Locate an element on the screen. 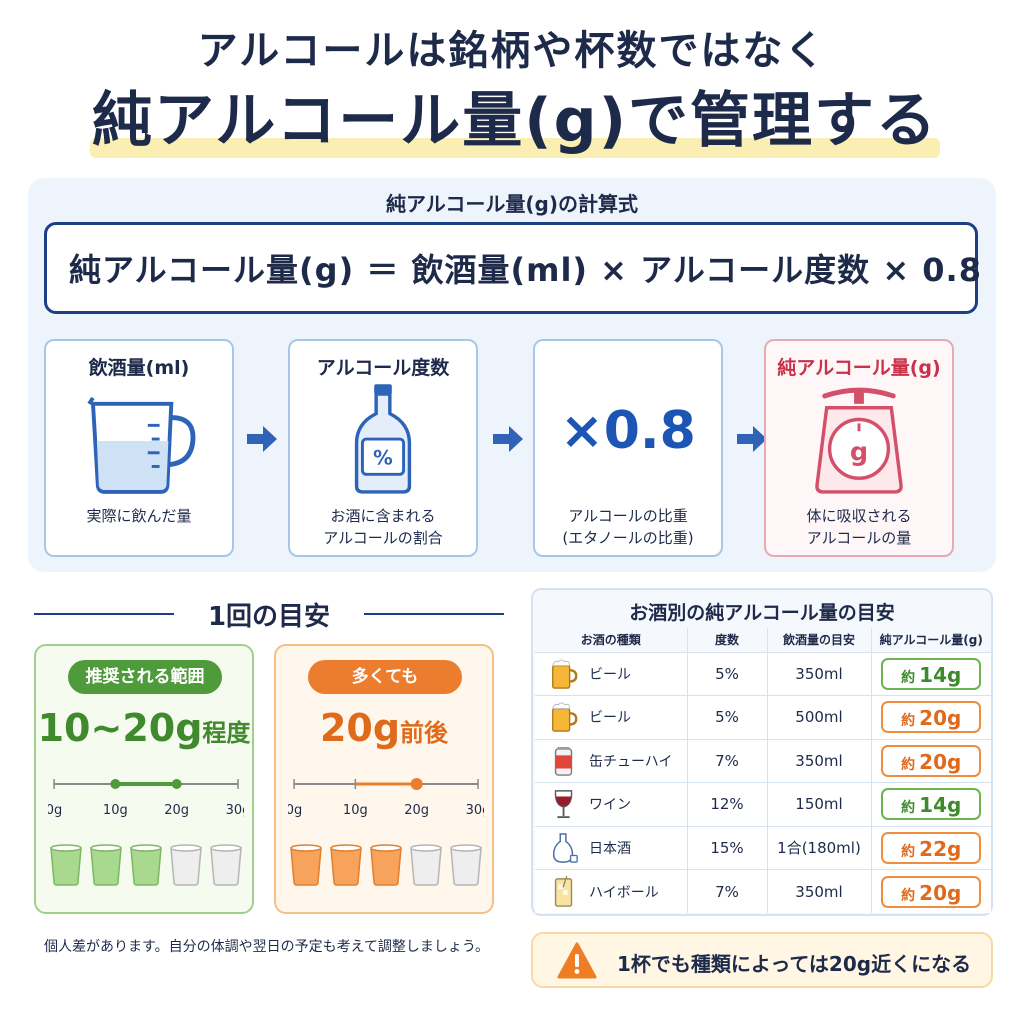 This screenshot has width=1024, height=1024. step-desc: アルコールの比重 (エタノールの比重) is located at coordinates (628, 527).